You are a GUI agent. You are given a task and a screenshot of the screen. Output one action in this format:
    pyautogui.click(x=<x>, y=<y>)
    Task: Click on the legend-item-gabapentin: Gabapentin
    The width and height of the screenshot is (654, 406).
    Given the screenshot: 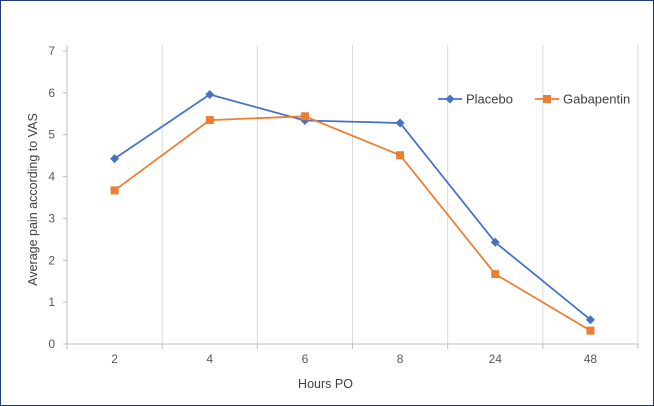 What is the action you would take?
    pyautogui.click(x=582, y=99)
    